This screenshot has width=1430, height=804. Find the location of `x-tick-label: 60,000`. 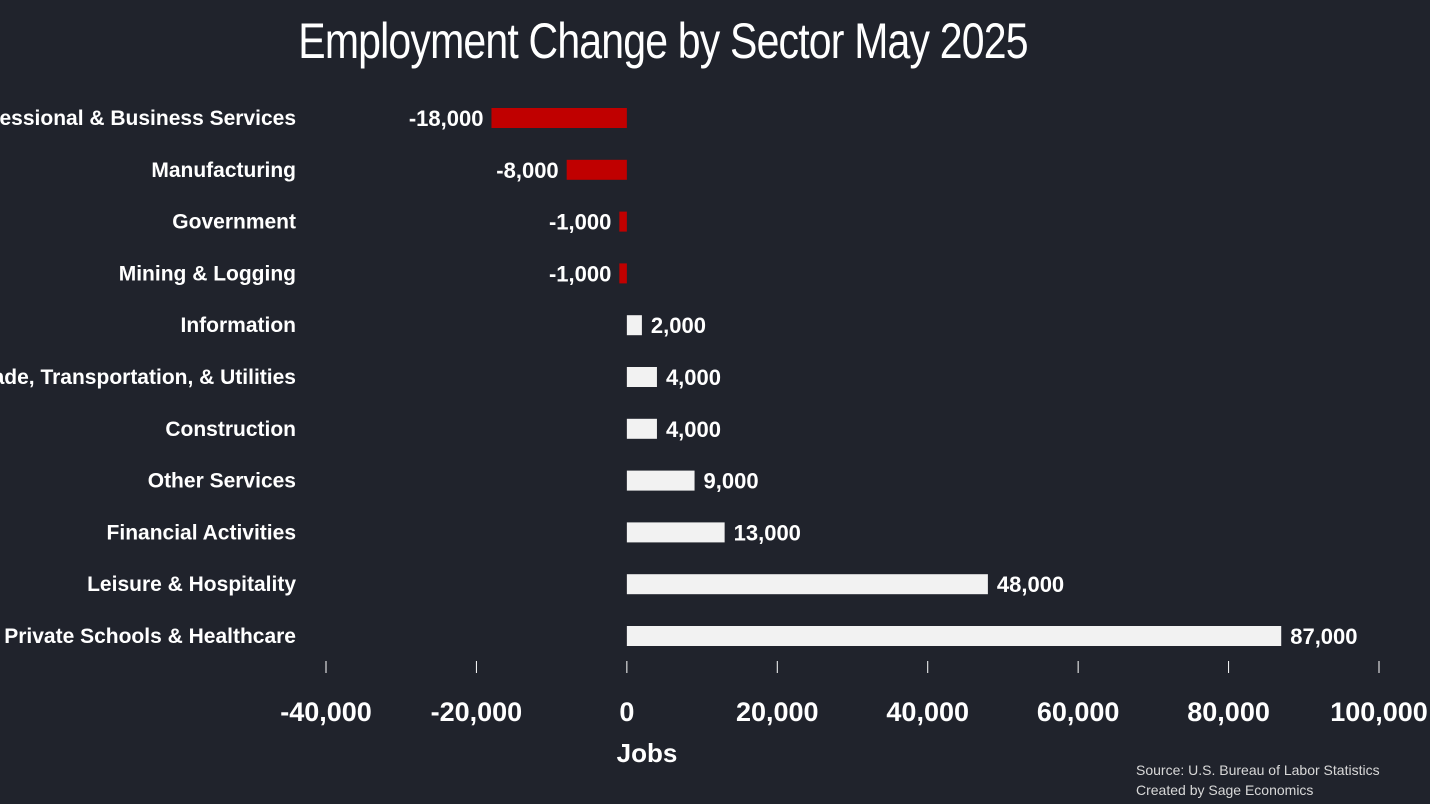

x-tick-label: 60,000 is located at coordinates (1078, 712).